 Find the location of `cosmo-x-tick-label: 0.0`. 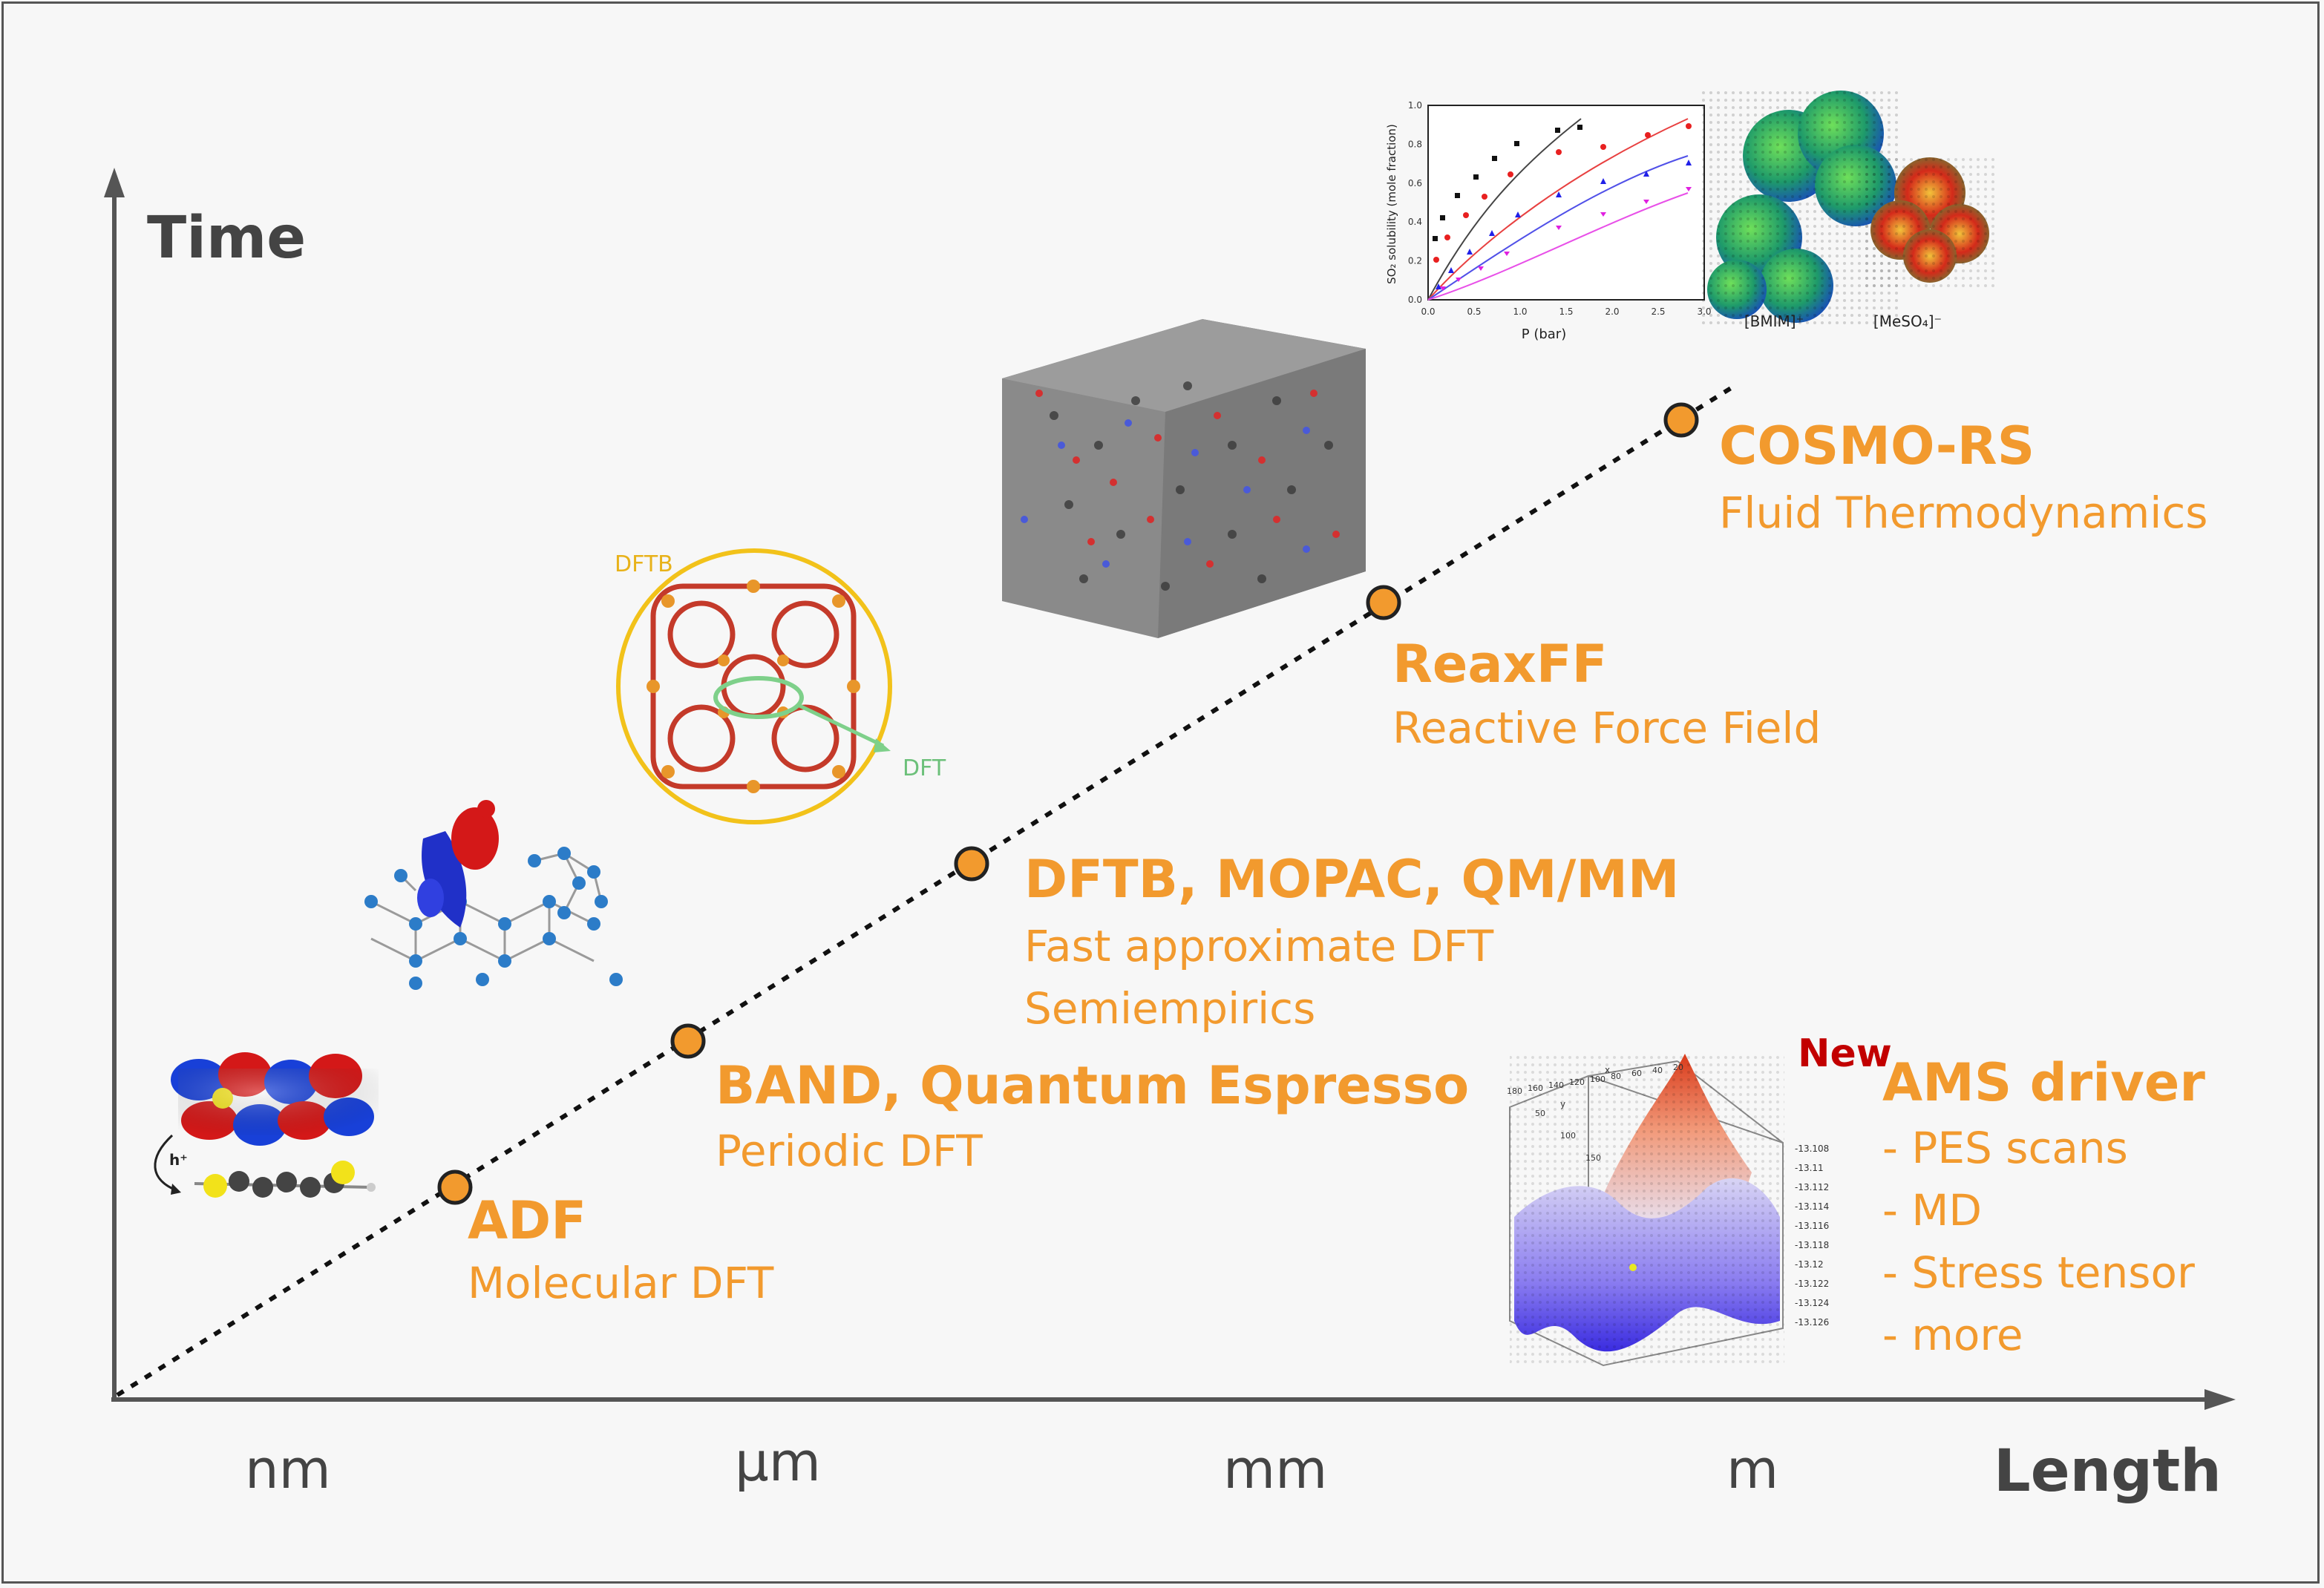

cosmo-x-tick-label: 0.0 is located at coordinates (1428, 311).